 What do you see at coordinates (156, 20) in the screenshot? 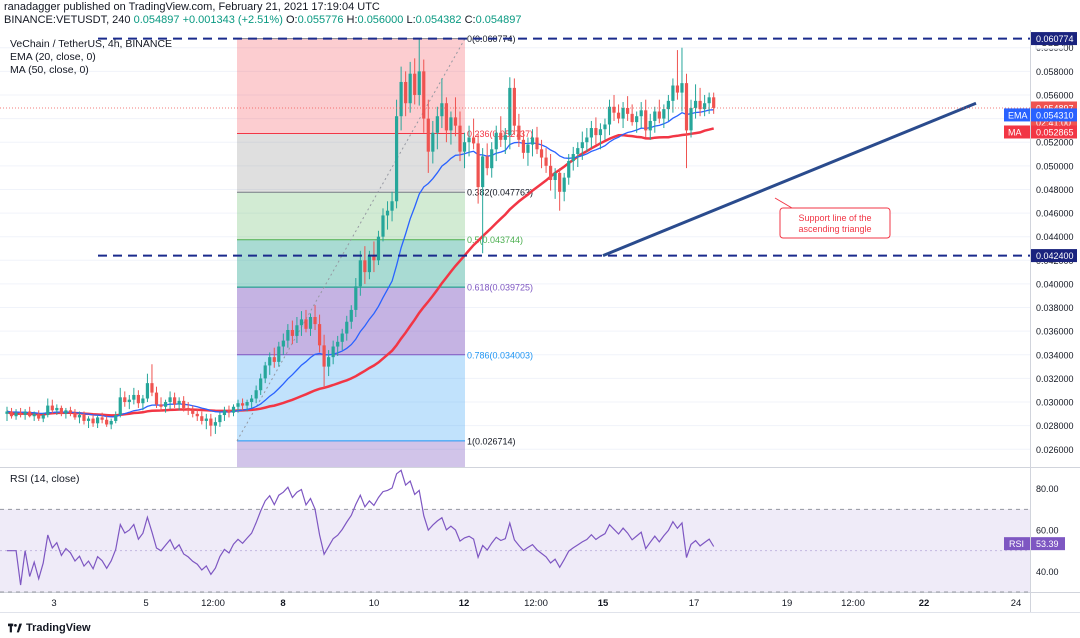
I see `last-price: 0.054897` at bounding box center [156, 20].